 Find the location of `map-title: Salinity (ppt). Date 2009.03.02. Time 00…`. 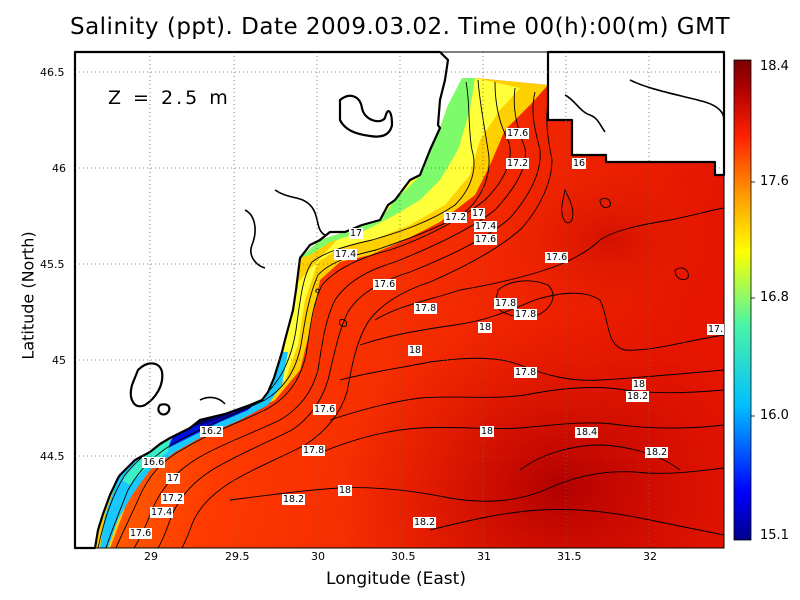

map-title: Salinity (ppt). Date 2009.03.02. Time 00… is located at coordinates (400, 27).